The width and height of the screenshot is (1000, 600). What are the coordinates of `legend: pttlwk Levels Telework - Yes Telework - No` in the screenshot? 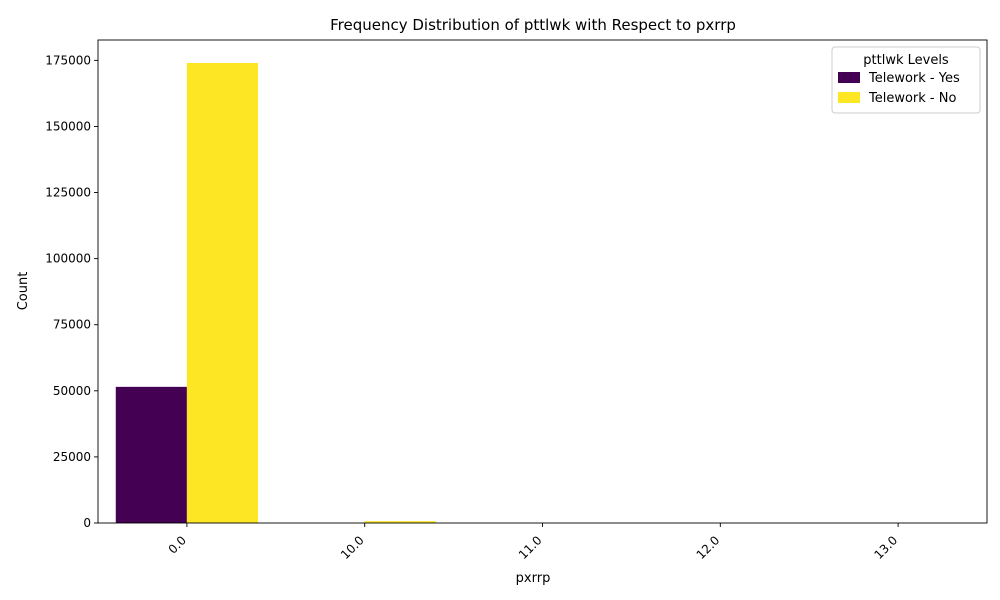 It's located at (906, 80).